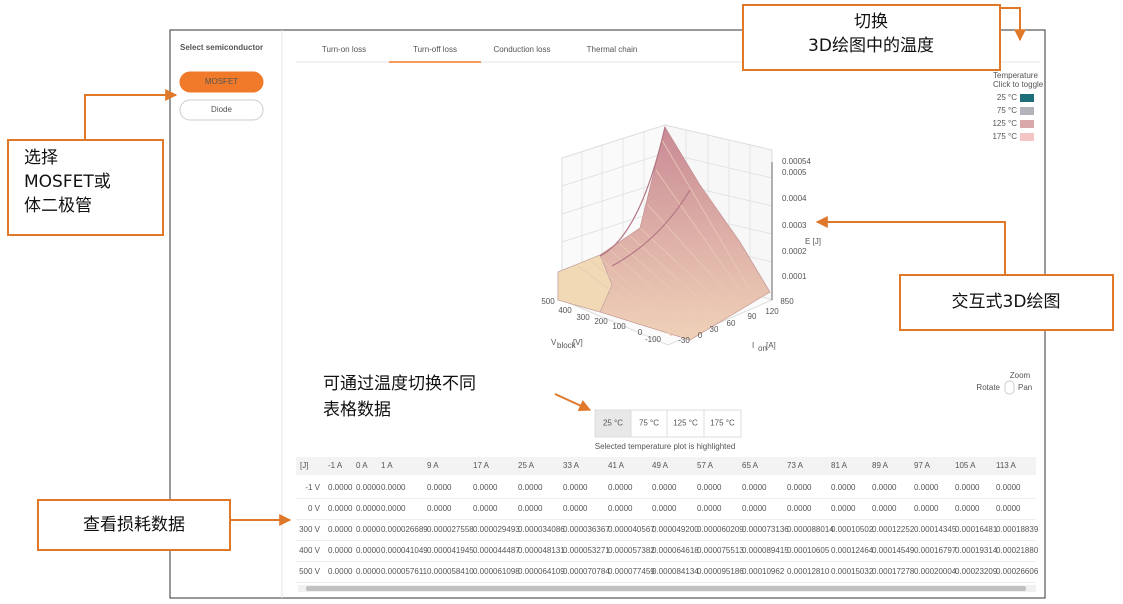  I want to click on tab: Turn-on loss, so click(344, 49).